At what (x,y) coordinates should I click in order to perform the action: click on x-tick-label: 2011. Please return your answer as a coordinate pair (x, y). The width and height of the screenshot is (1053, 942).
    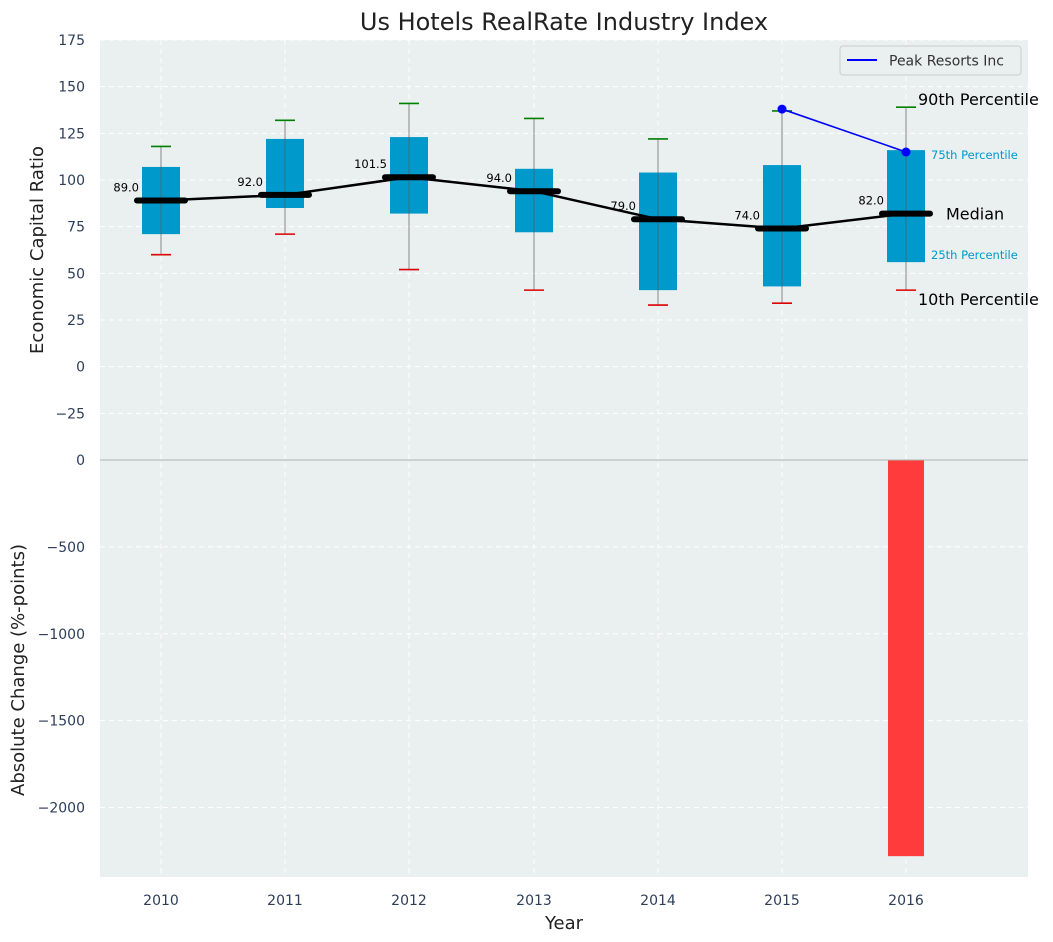
    Looking at the image, I should click on (285, 901).